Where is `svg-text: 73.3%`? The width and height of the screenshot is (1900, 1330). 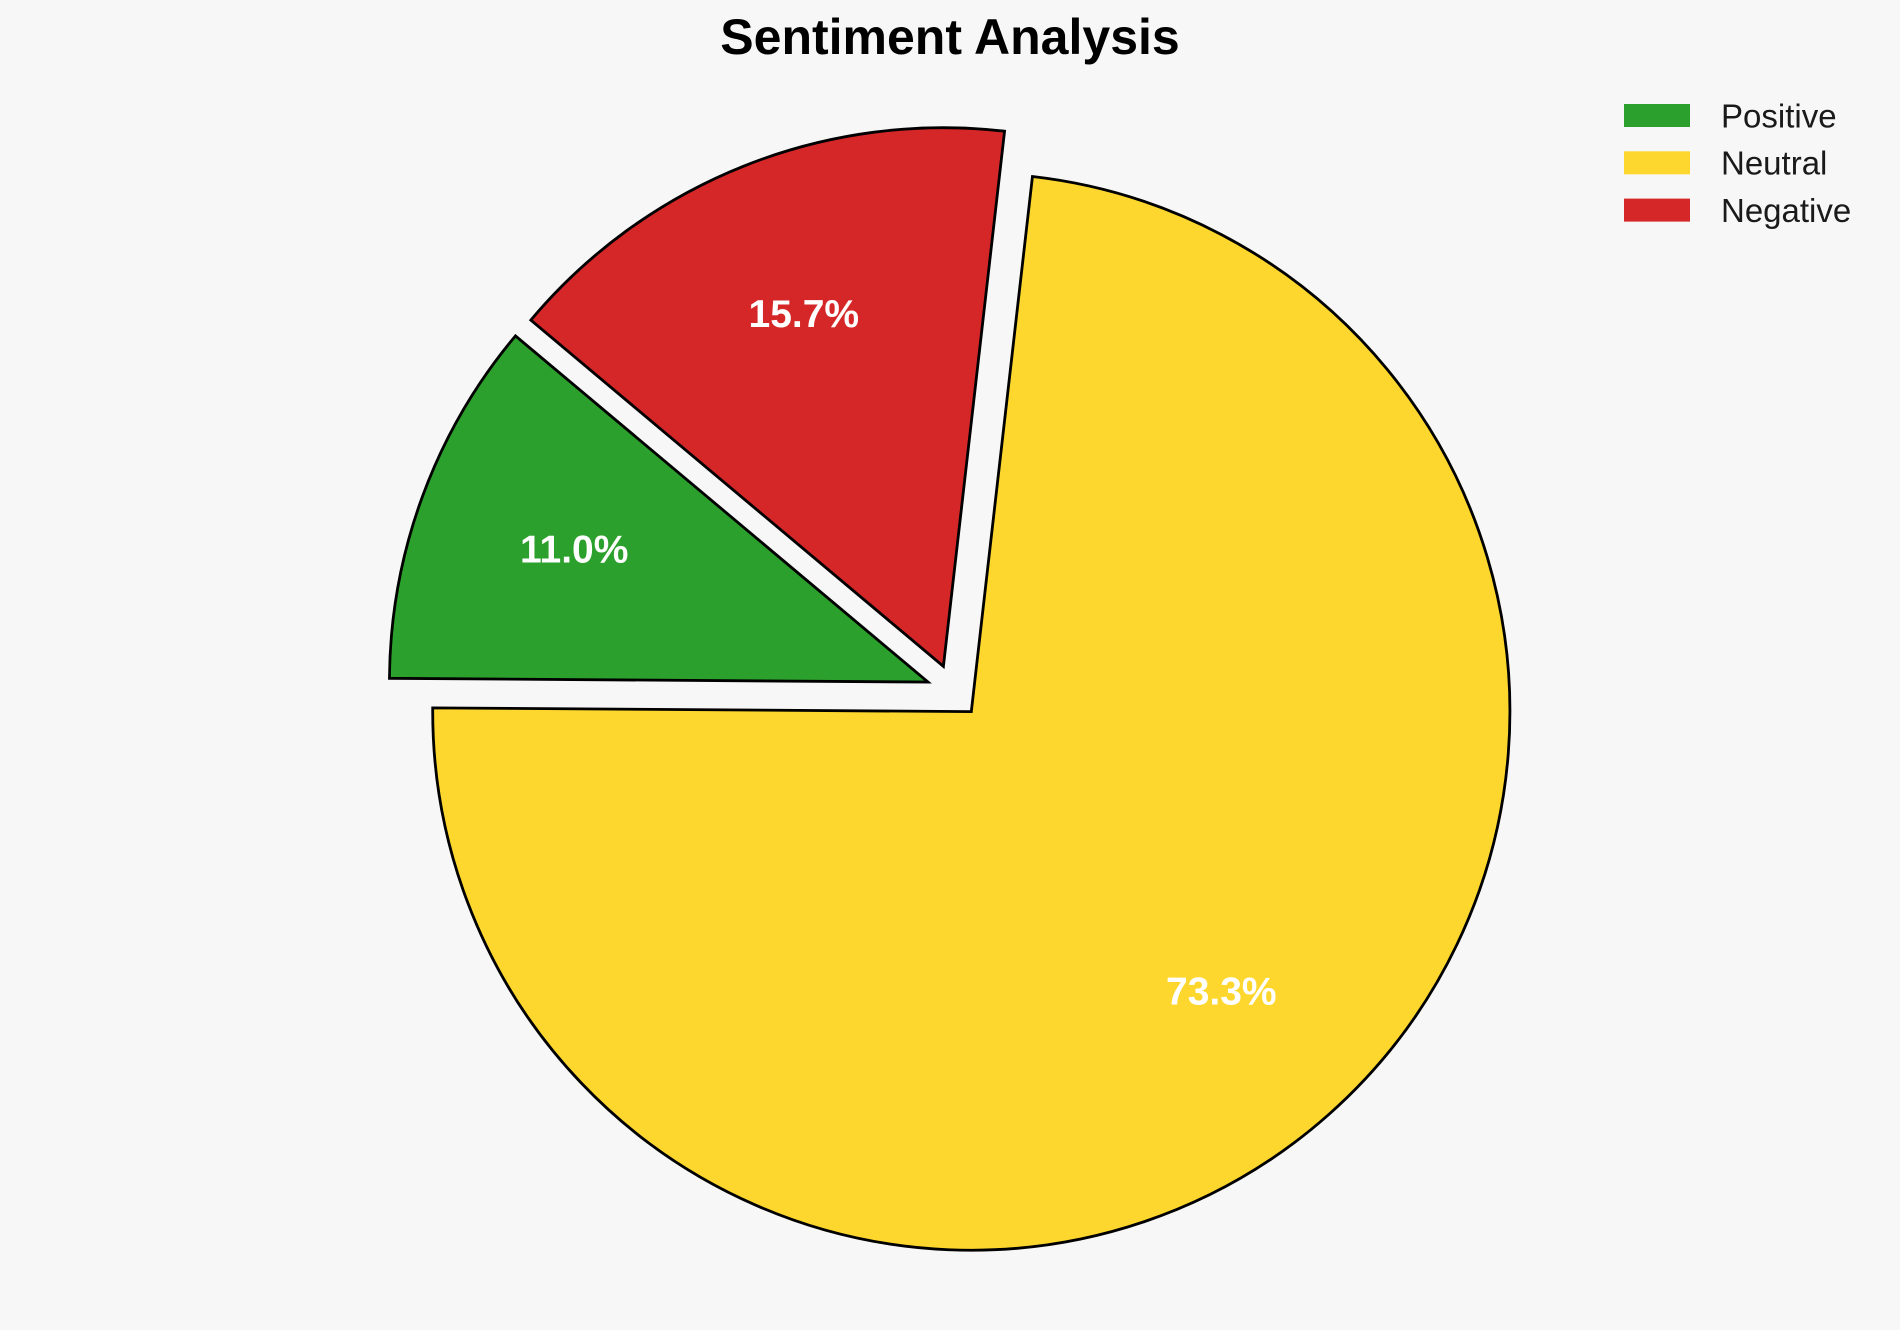 svg-text: 73.3% is located at coordinates (1221, 992).